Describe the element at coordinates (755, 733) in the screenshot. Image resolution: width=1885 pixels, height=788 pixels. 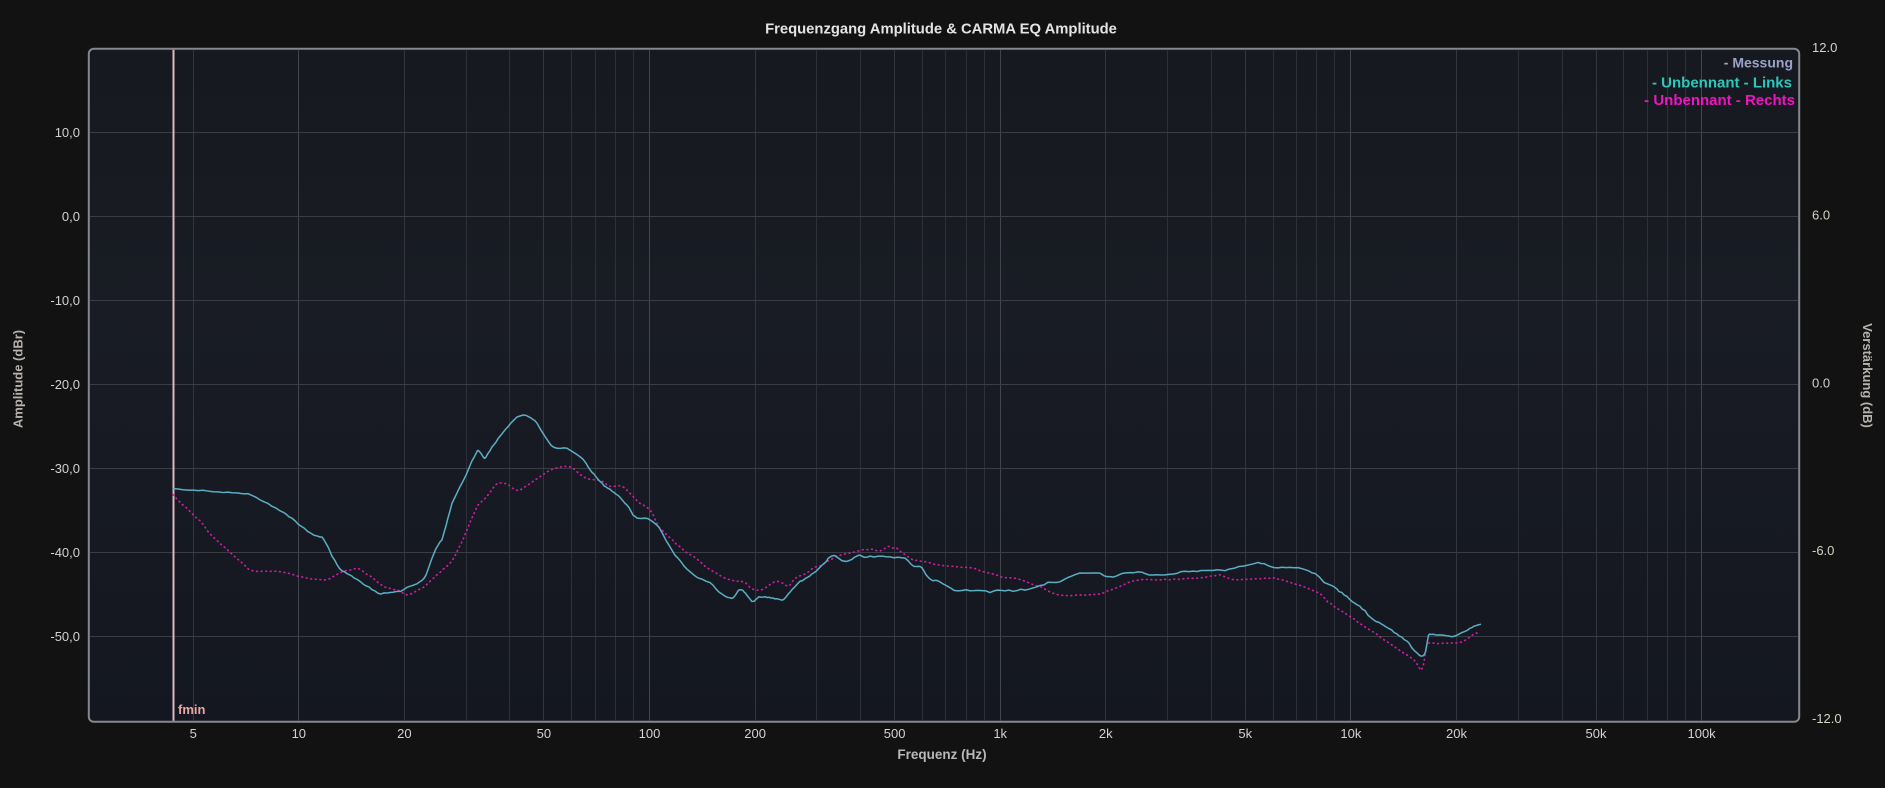
I see `svg-text: 200` at that location.